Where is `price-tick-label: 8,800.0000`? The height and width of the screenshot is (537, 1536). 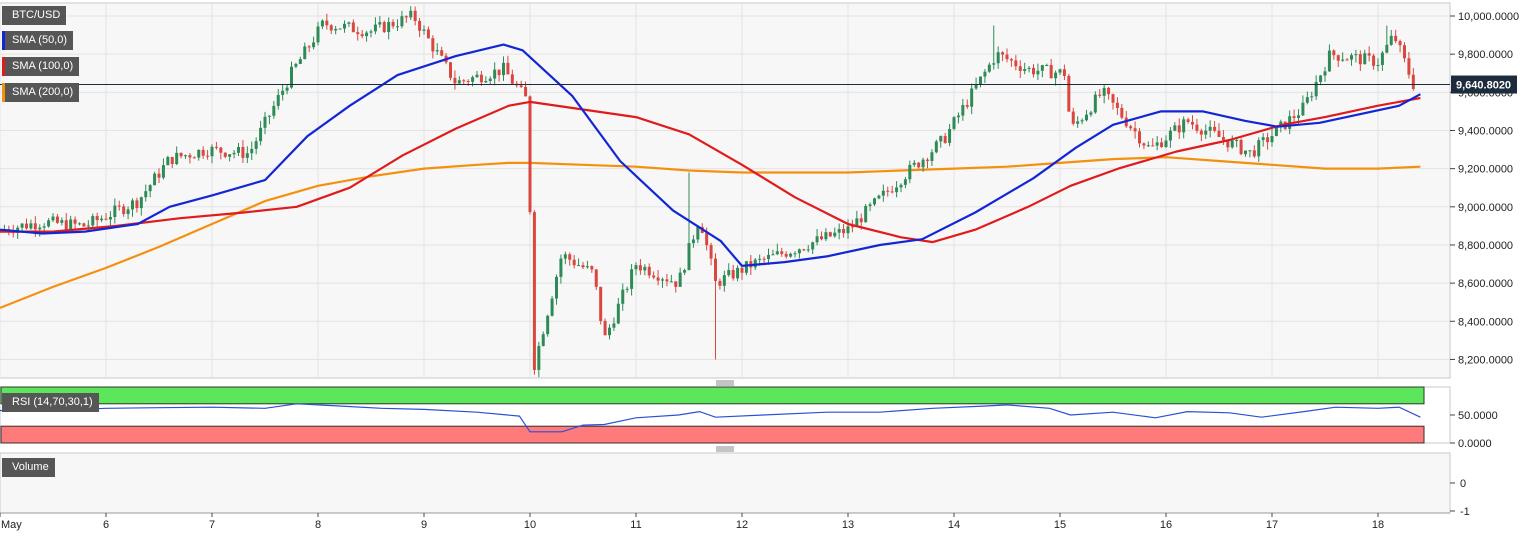
price-tick-label: 8,800.0000 is located at coordinates (1485, 246).